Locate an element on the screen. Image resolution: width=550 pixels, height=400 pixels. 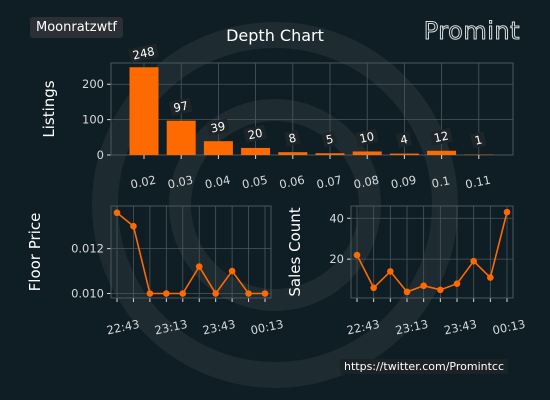
y-tick-label: 20 is located at coordinates (336, 259).